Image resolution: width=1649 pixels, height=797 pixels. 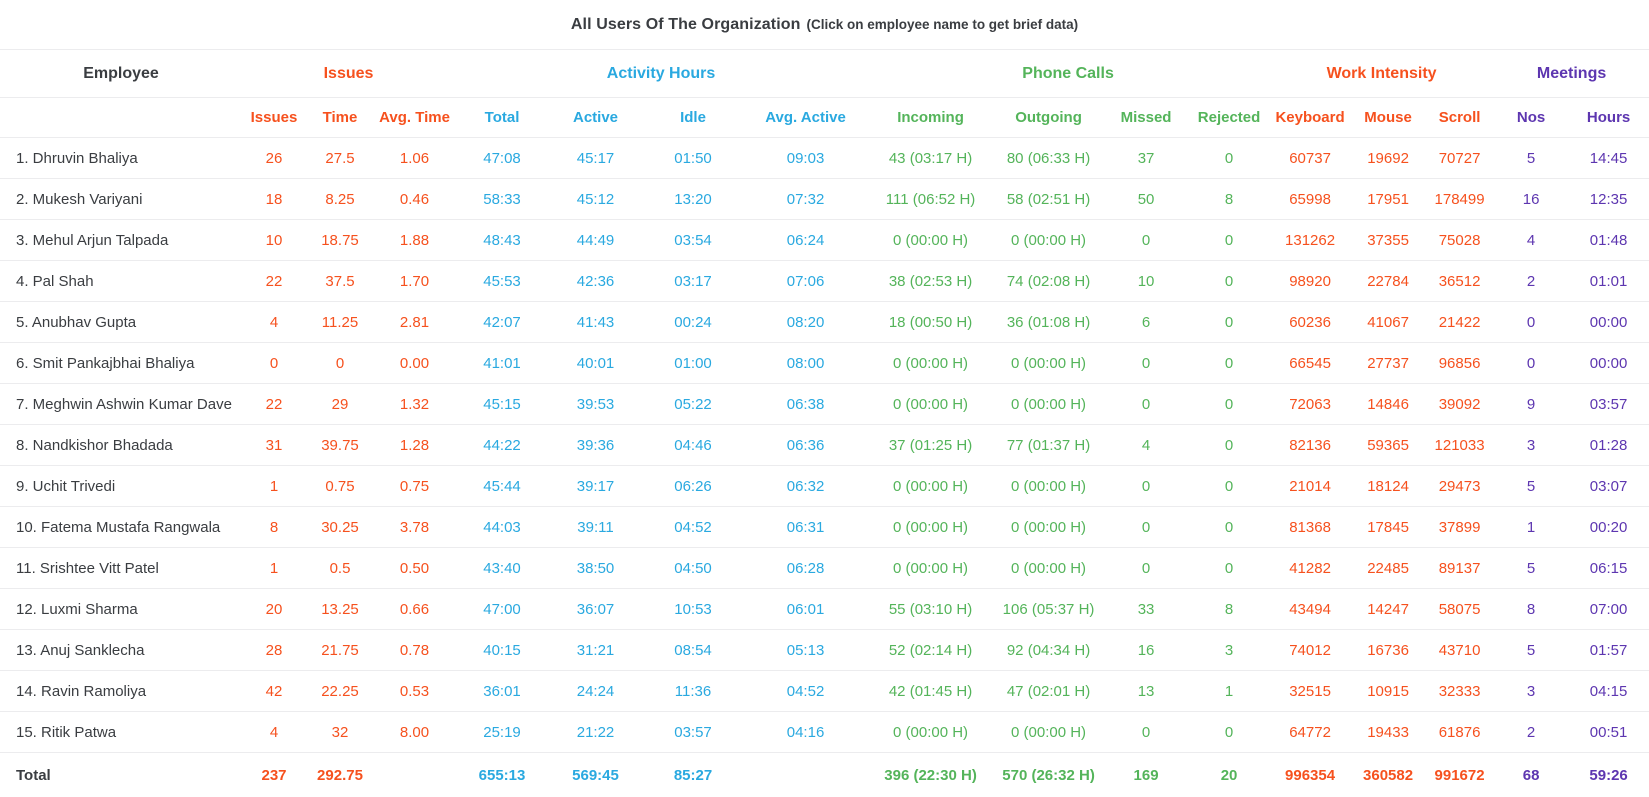 I want to click on cell-nos: 3, so click(x=1531, y=445).